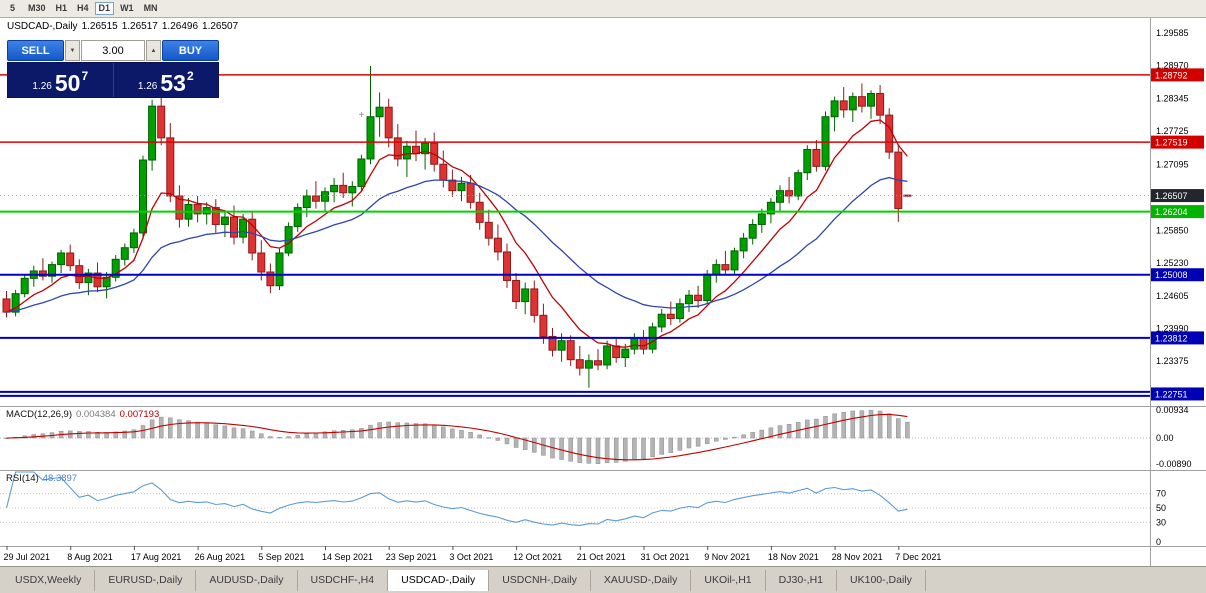 The image size is (1206, 593). What do you see at coordinates (104, 8) in the screenshot?
I see `timeframe-button-D1: D1` at bounding box center [104, 8].